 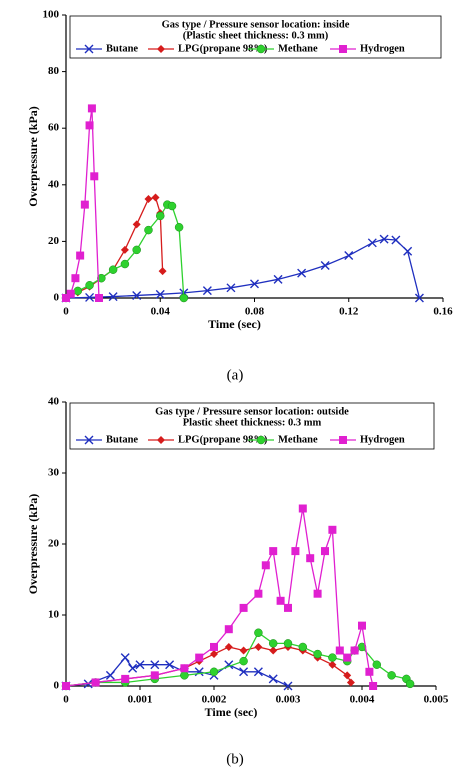 What do you see at coordinates (161, 312) in the screenshot?
I see `x-tick-label: 0.04` at bounding box center [161, 312].